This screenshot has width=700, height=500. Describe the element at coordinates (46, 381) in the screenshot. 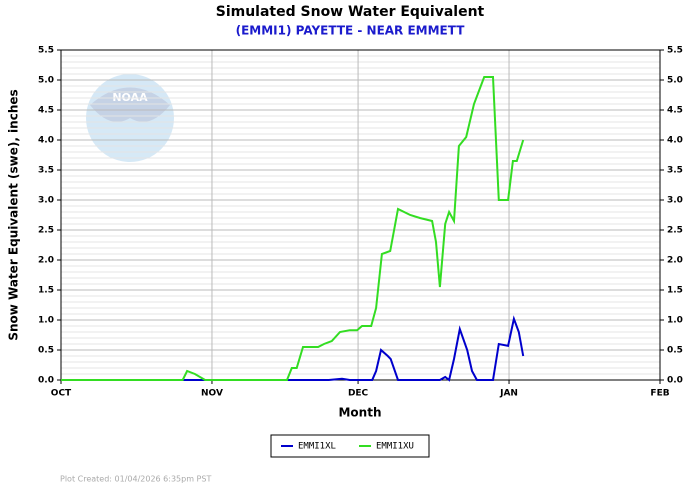

I see `y-tick-label: 0.0` at that location.